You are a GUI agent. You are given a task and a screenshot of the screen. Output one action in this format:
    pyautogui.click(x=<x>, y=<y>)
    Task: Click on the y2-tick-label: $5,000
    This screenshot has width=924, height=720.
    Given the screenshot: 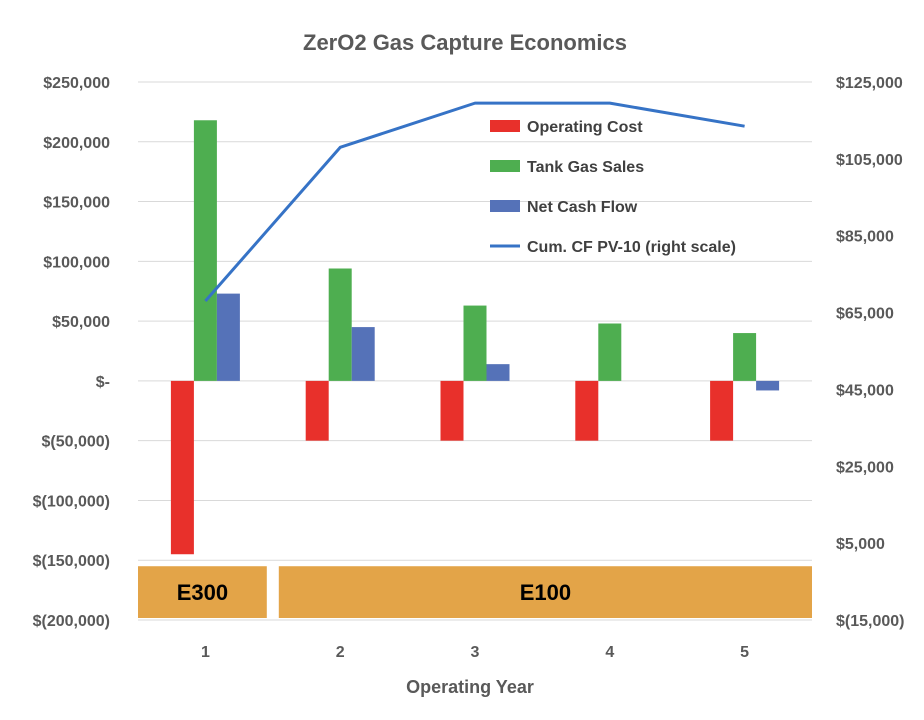 What is the action you would take?
    pyautogui.click(x=860, y=544)
    